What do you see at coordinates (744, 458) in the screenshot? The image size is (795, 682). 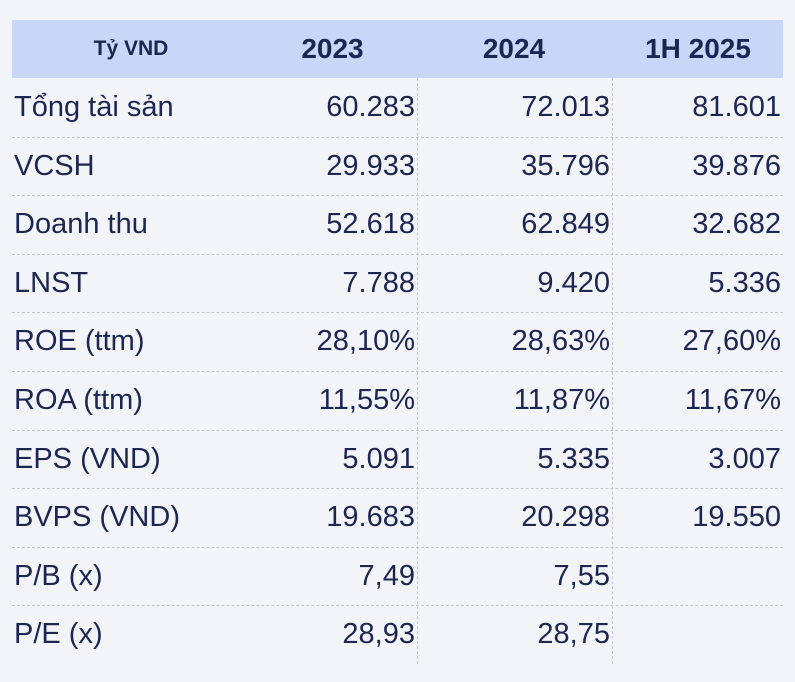 I see `cell-value: 3.007` at bounding box center [744, 458].